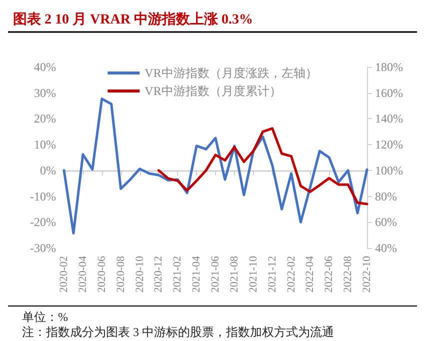 The width and height of the screenshot is (425, 341). Describe the element at coordinates (367, 274) in the screenshot. I see `x-tick-label: 2022-10` at that location.